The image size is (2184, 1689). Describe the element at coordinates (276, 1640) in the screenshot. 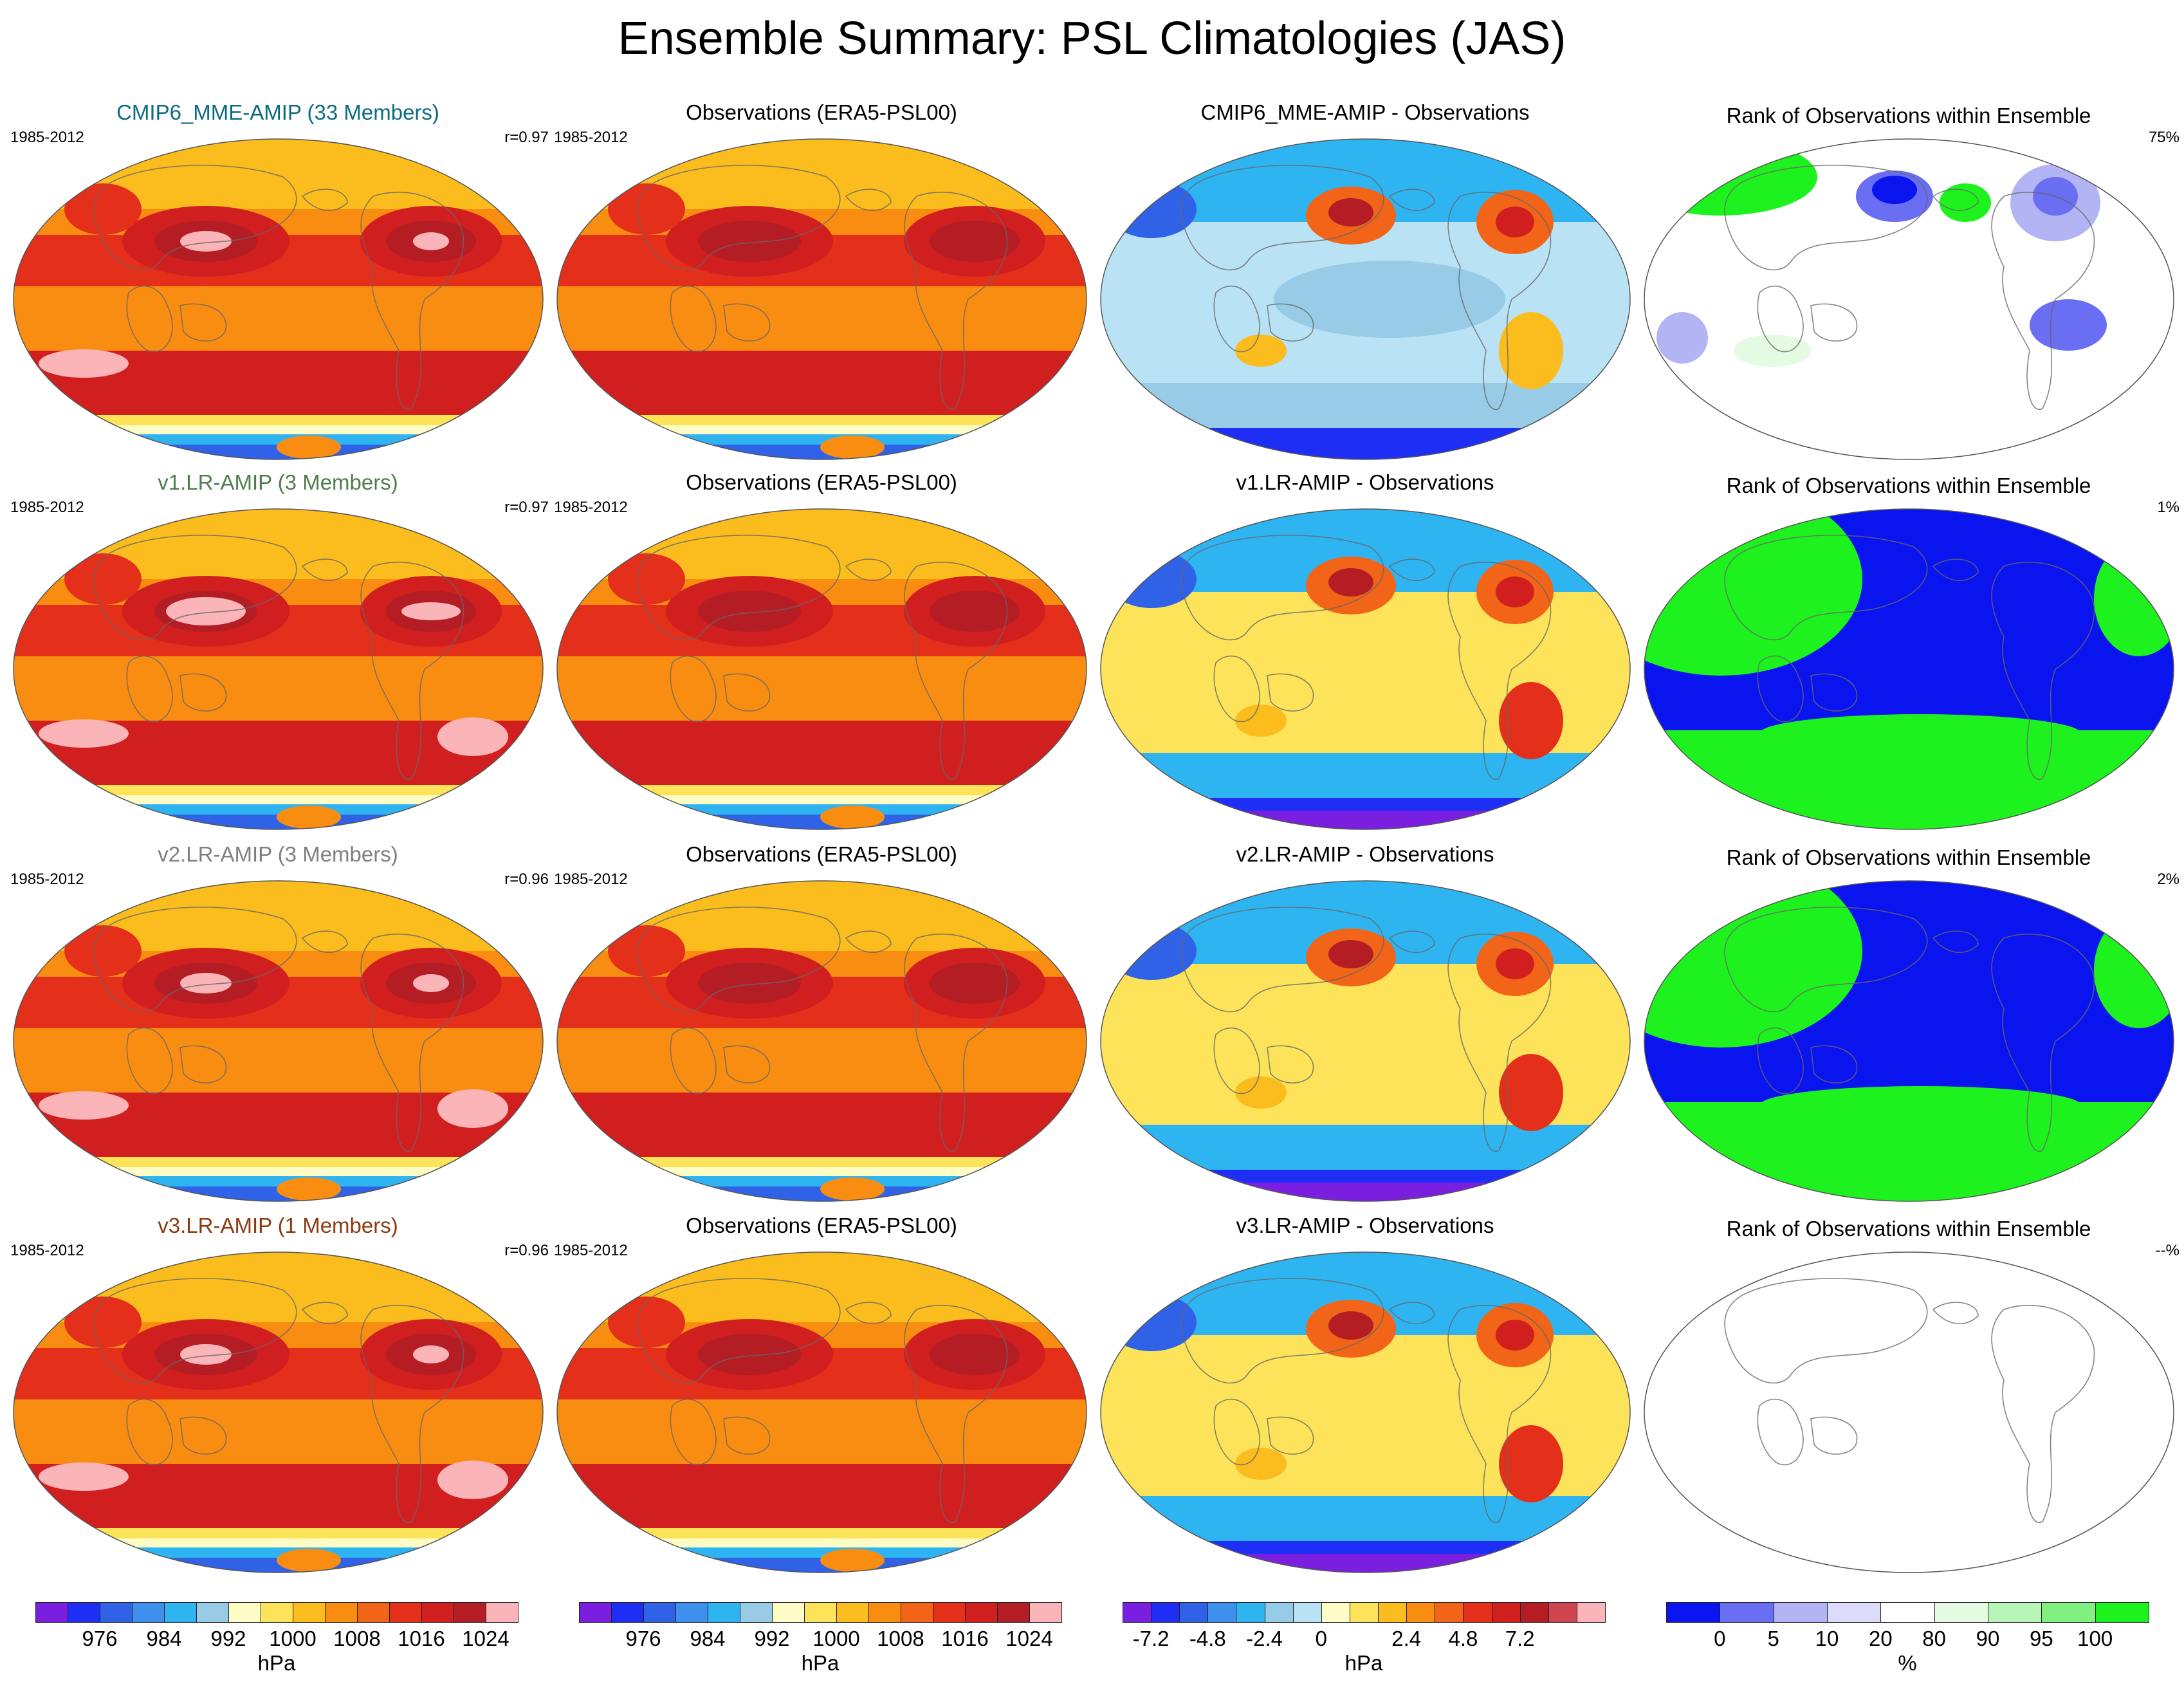

I see `colorbar-0: 976 984 992 1000 1008 1016 1024 hPa` at that location.